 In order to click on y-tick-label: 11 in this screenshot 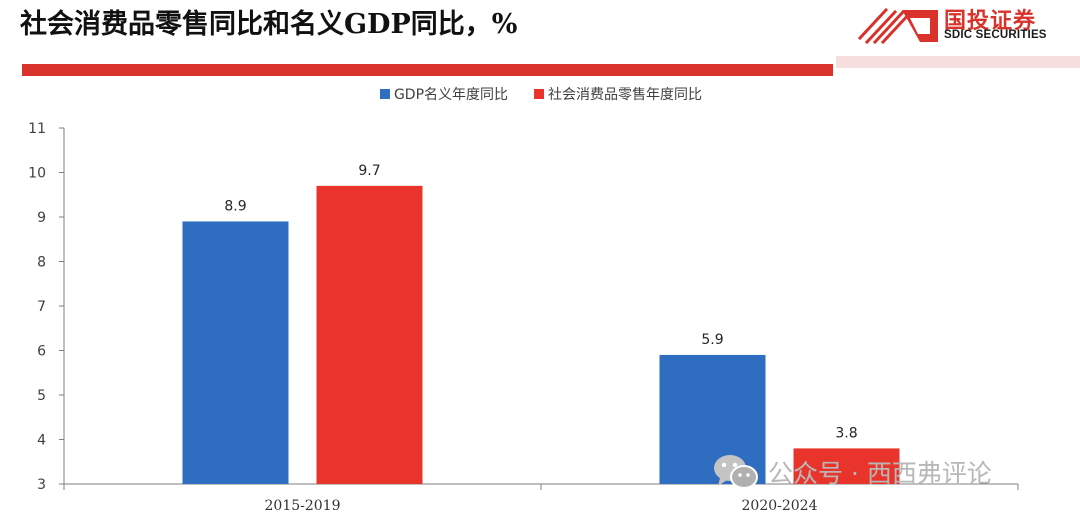, I will do `click(37, 129)`.